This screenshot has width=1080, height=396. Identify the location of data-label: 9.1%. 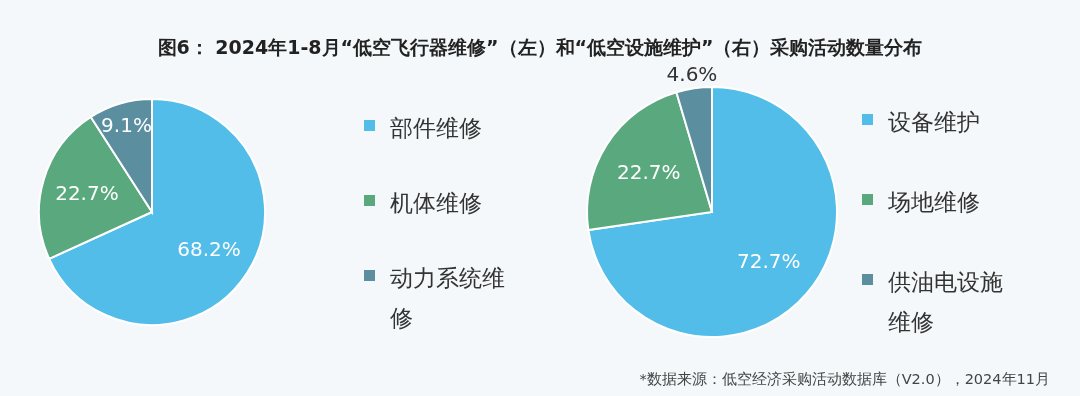
(126, 125).